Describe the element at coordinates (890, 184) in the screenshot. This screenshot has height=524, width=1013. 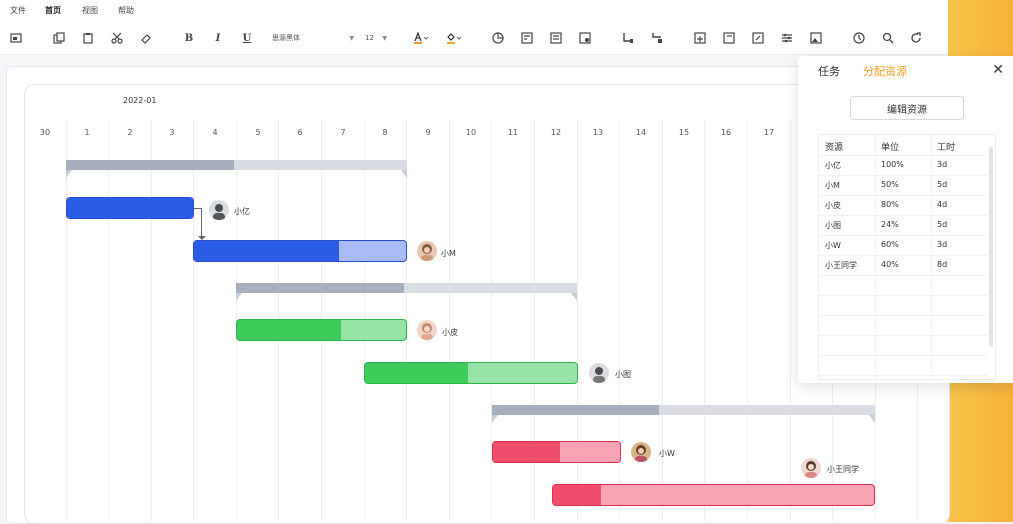
I see `cell-unit: 50%` at that location.